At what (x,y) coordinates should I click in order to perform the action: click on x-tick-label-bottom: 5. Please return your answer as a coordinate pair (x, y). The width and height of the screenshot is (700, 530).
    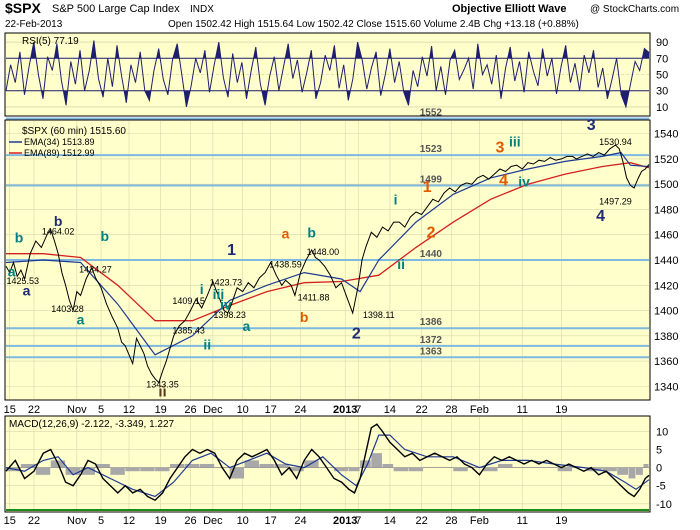
    Looking at the image, I should click on (101, 521).